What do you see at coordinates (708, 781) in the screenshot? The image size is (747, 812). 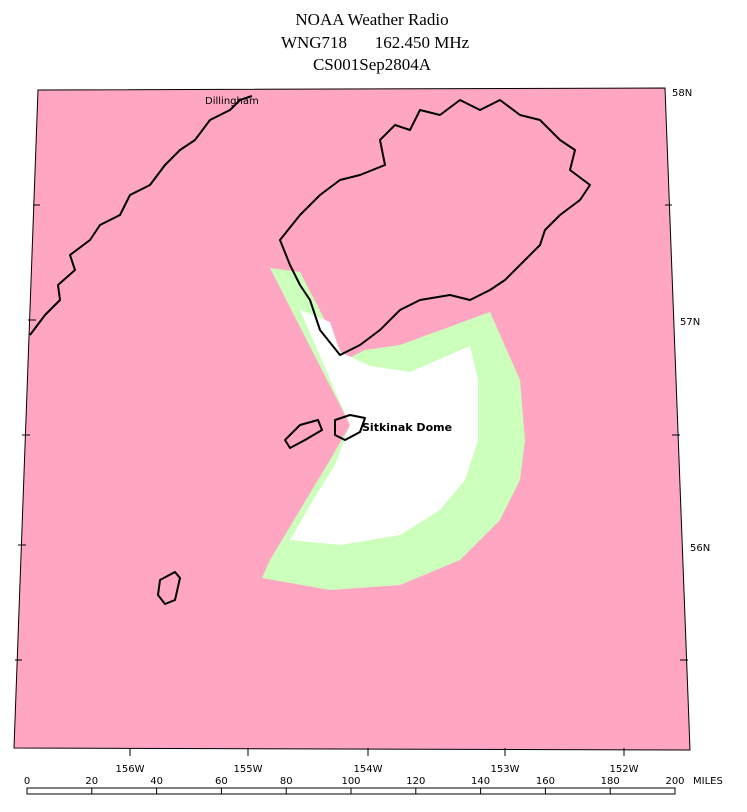 I see `scale-unit: MILES` at bounding box center [708, 781].